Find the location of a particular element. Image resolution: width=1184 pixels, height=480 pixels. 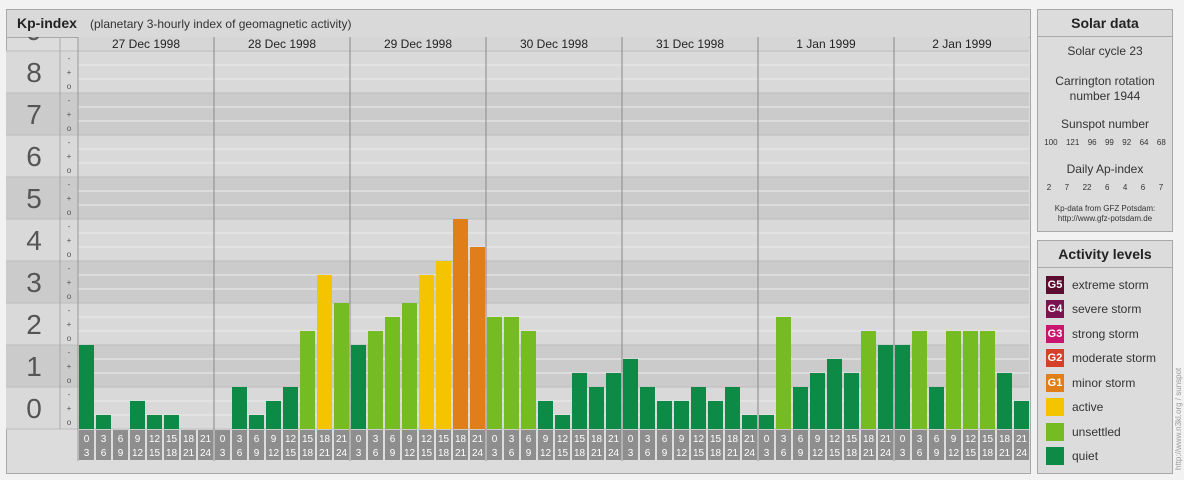

sunspot-value: 99 is located at coordinates (1109, 142).